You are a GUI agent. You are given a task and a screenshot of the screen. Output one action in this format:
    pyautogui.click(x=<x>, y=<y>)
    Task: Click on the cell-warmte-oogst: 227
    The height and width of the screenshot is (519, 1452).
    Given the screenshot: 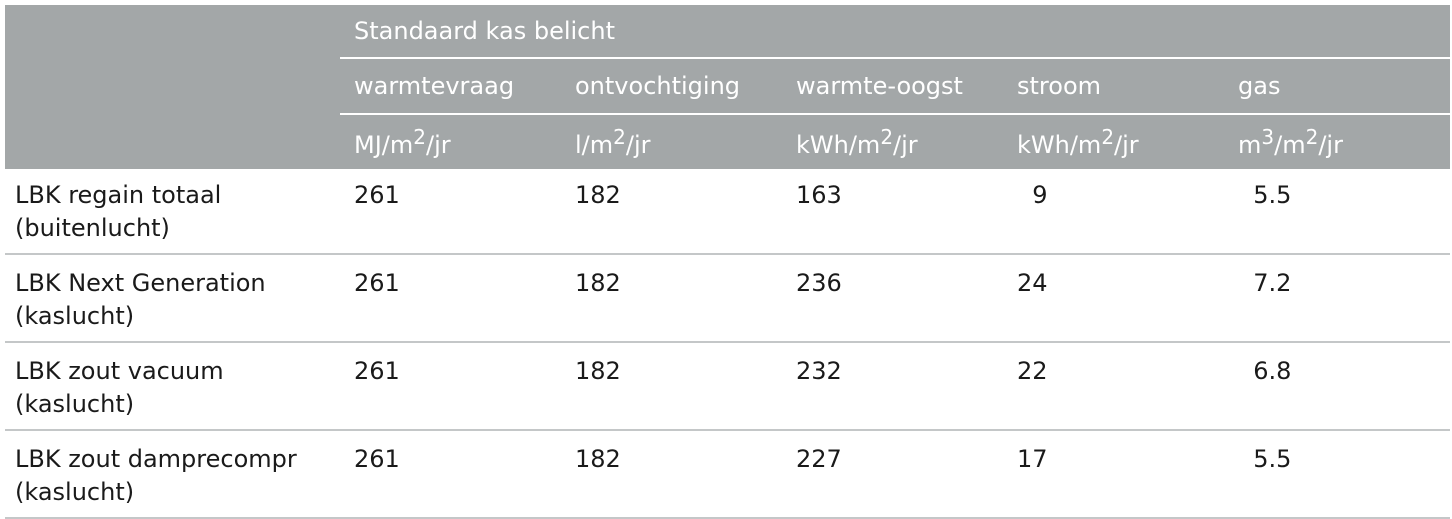 What is the action you would take?
    pyautogui.click(x=892, y=474)
    